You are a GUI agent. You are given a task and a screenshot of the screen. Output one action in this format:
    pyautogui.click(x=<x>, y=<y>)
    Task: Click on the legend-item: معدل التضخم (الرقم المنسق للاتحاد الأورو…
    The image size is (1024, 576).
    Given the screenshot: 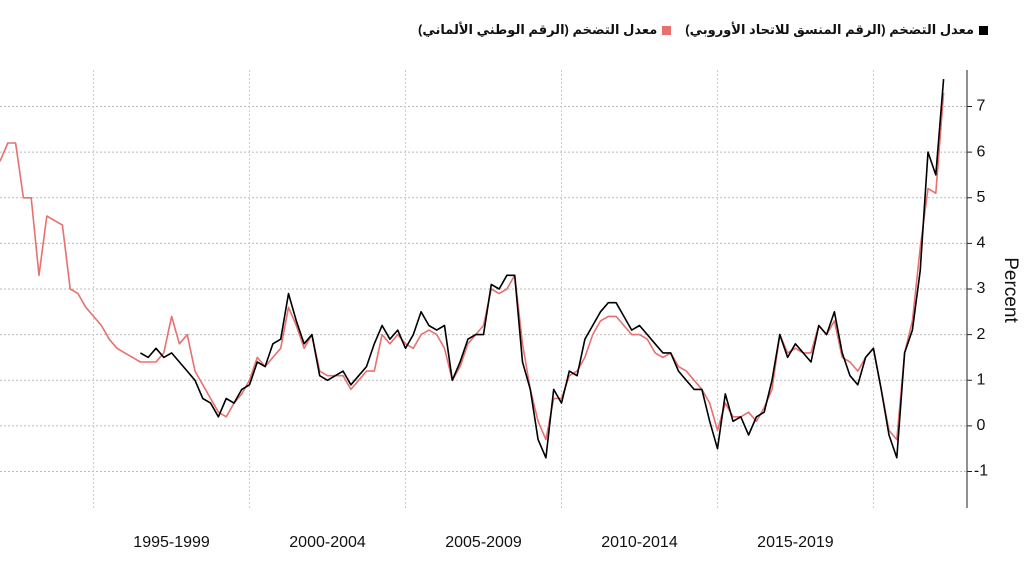 What is the action you would take?
    pyautogui.click(x=836, y=30)
    